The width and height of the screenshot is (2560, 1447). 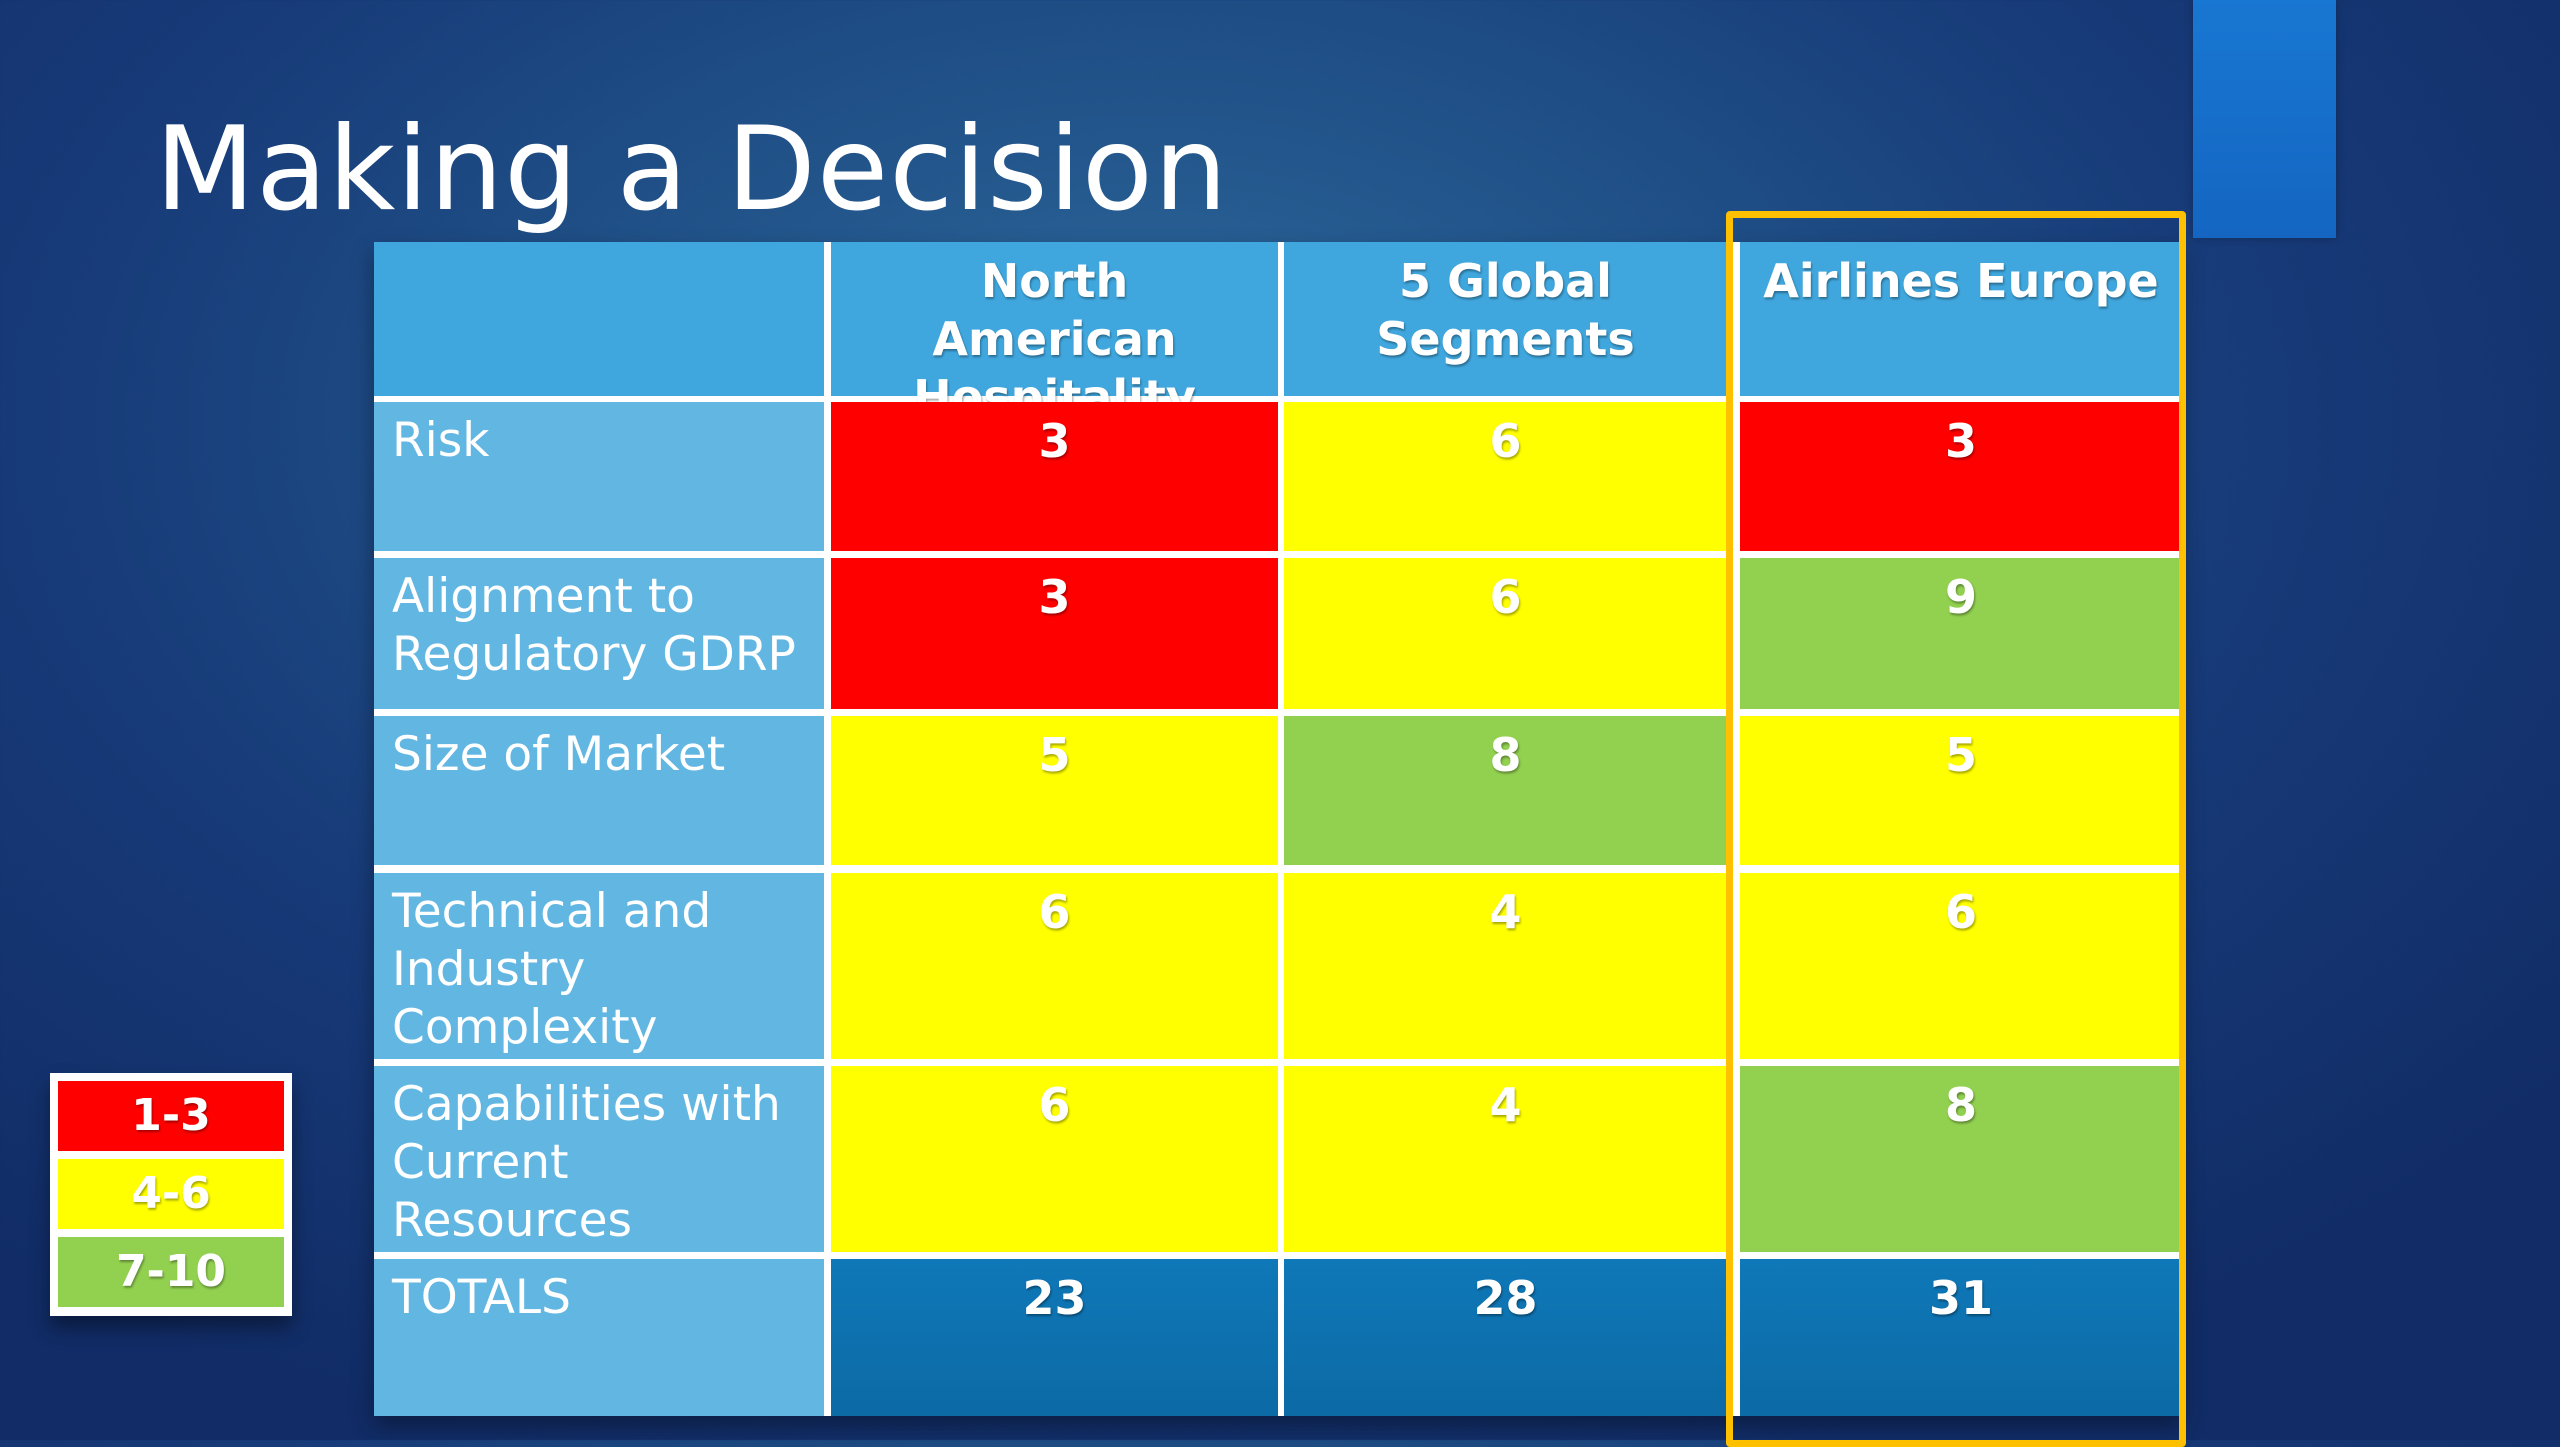 I want to click on total-cell: 28, so click(x=1505, y=1337).